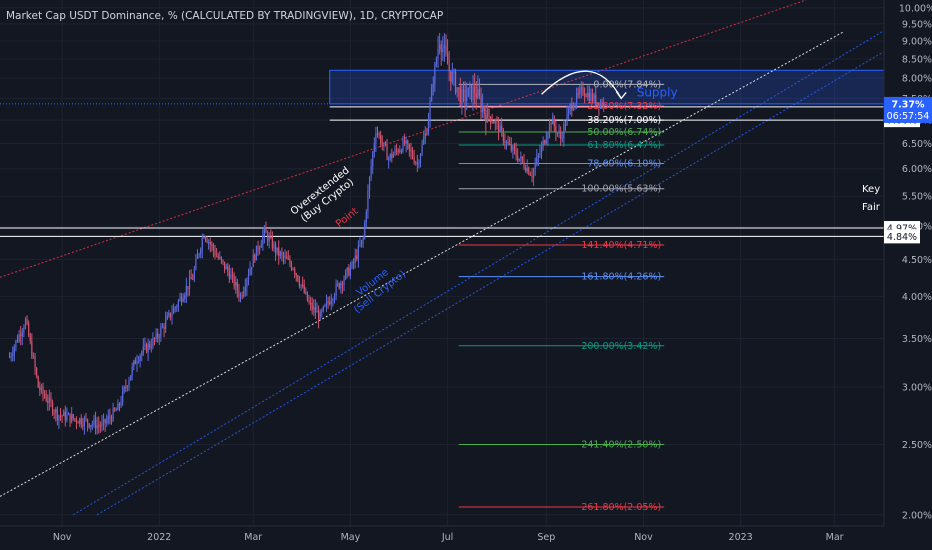  Describe the element at coordinates (835, 537) in the screenshot. I see `x-tick-label: Mar` at that location.